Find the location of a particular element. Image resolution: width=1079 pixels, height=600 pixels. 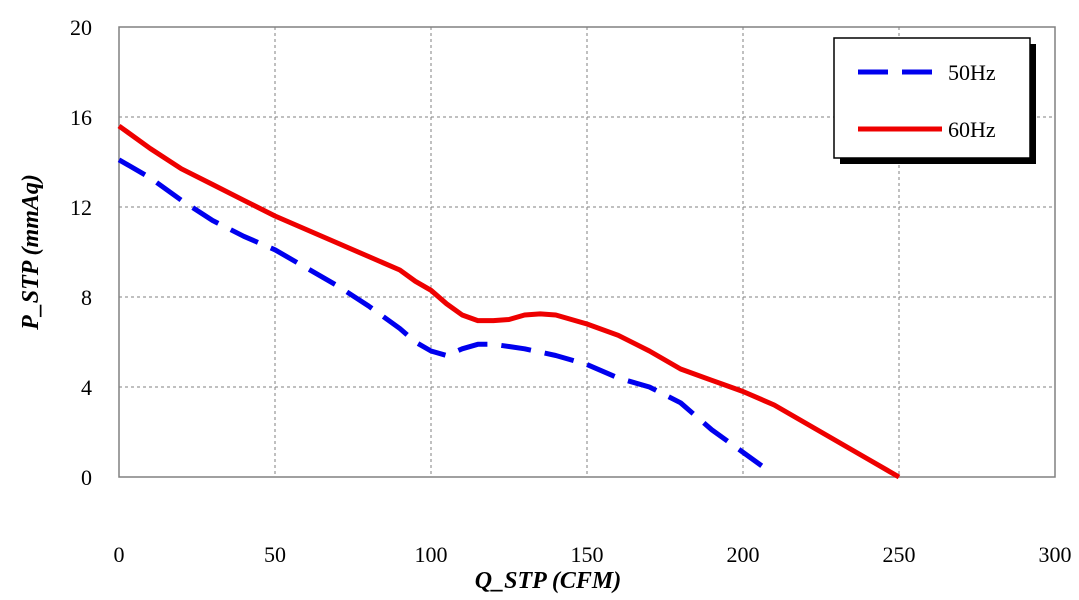

x-tick-label: 50 is located at coordinates (275, 554).